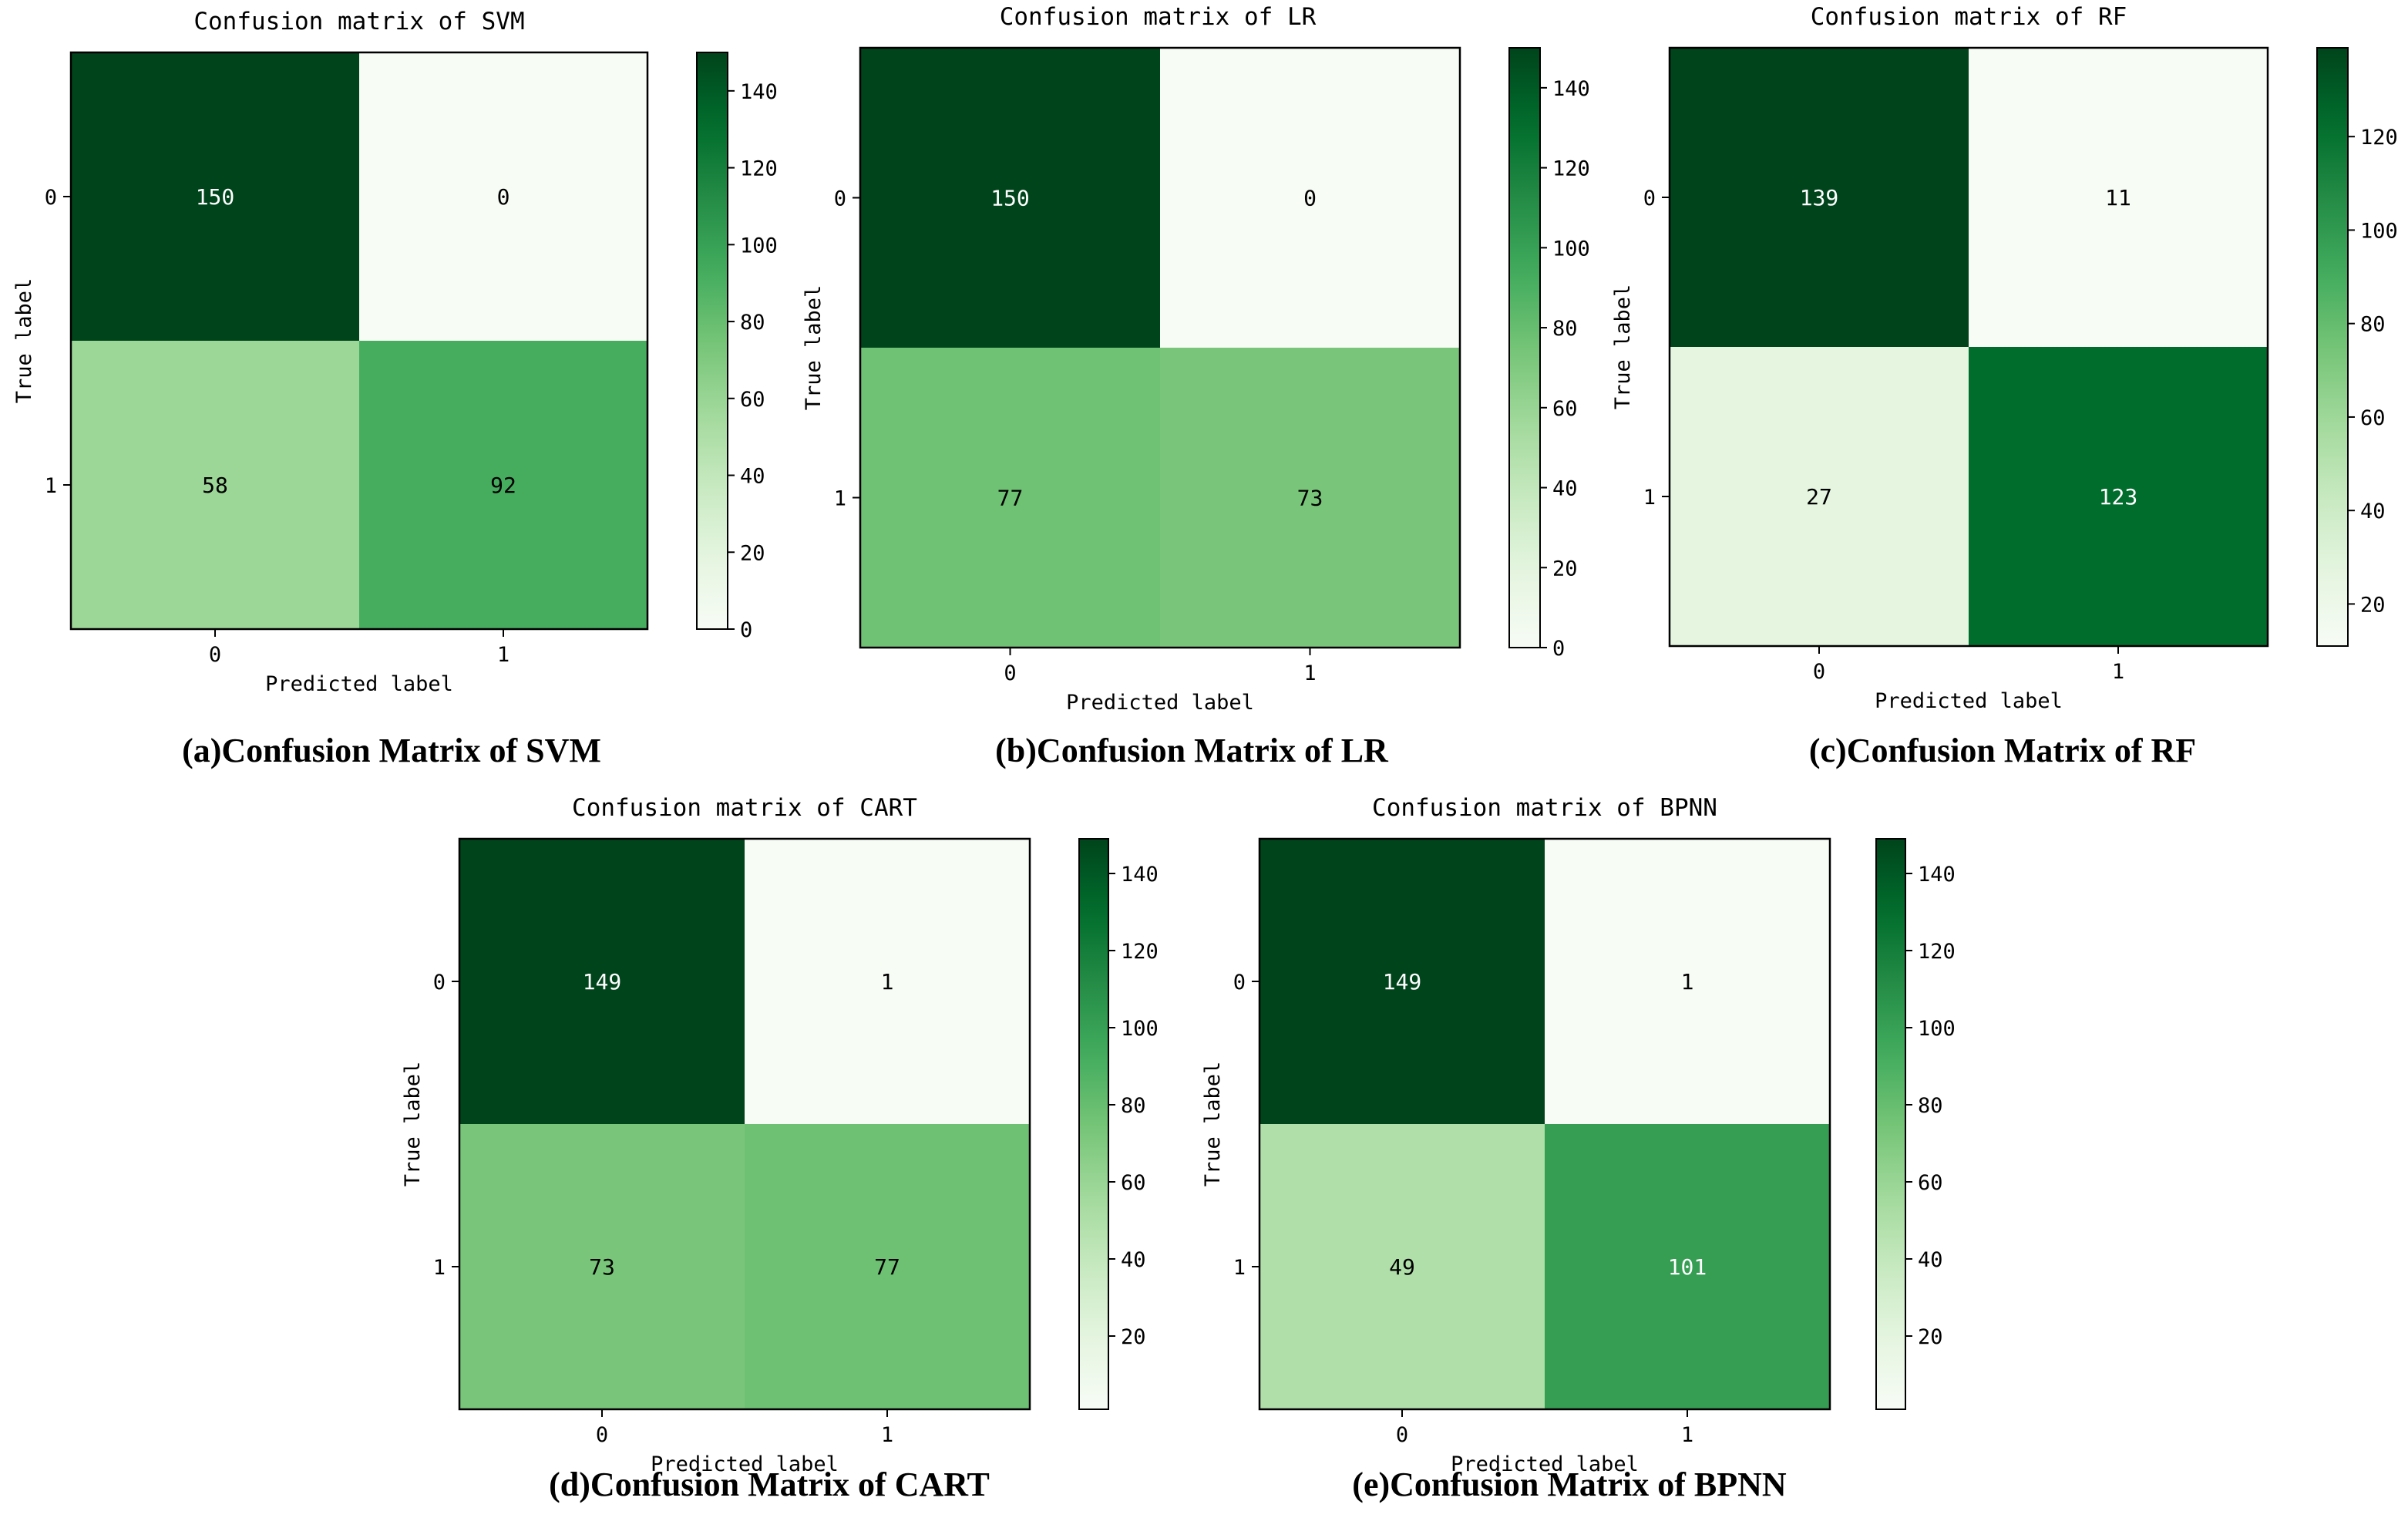  I want to click on panel-caption: (b)Confusion Matrix of LR, so click(1191, 751).